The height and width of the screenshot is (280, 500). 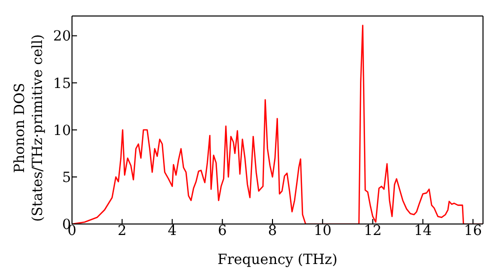 I want to click on x-tick-label: 10, so click(x=323, y=230).